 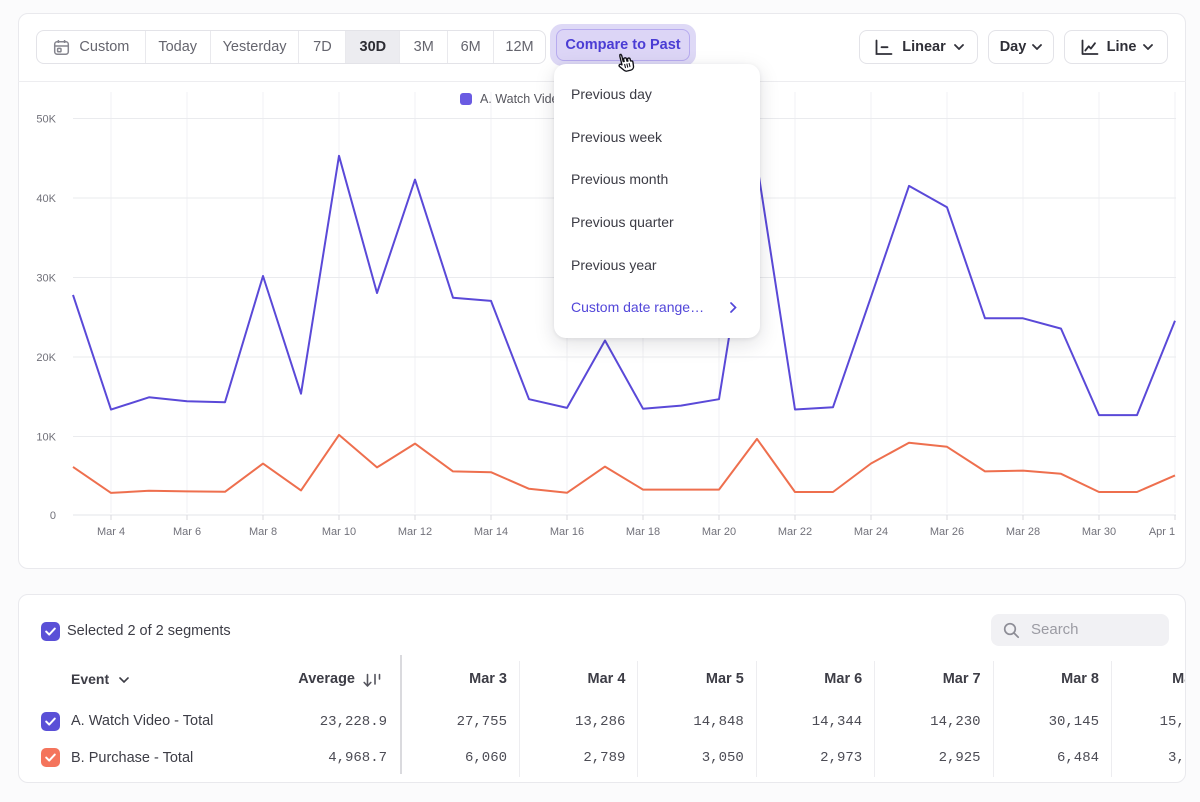 I want to click on svg-text: 40K, so click(x=46, y=199).